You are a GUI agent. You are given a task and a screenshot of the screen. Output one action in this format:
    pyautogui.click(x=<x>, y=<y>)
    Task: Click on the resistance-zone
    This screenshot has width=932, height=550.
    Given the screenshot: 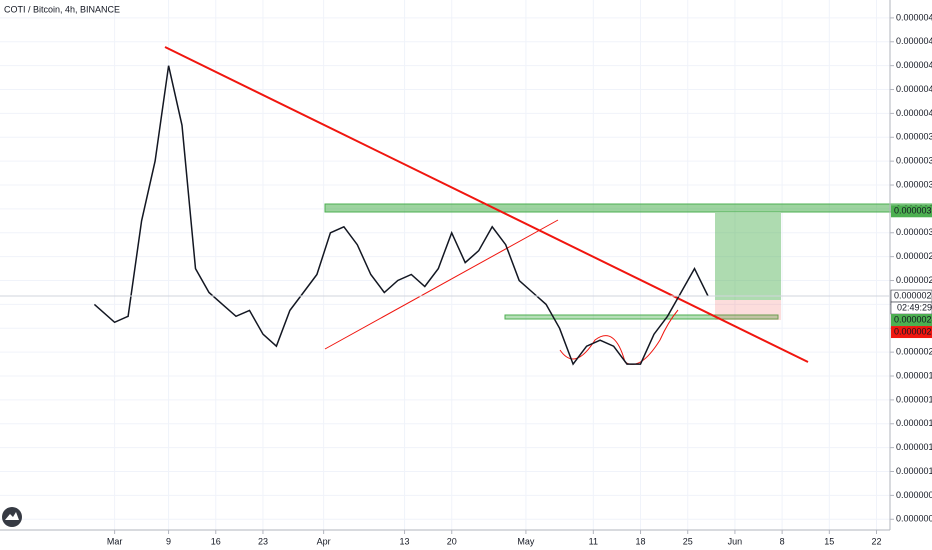 What is the action you would take?
    pyautogui.click(x=628, y=208)
    